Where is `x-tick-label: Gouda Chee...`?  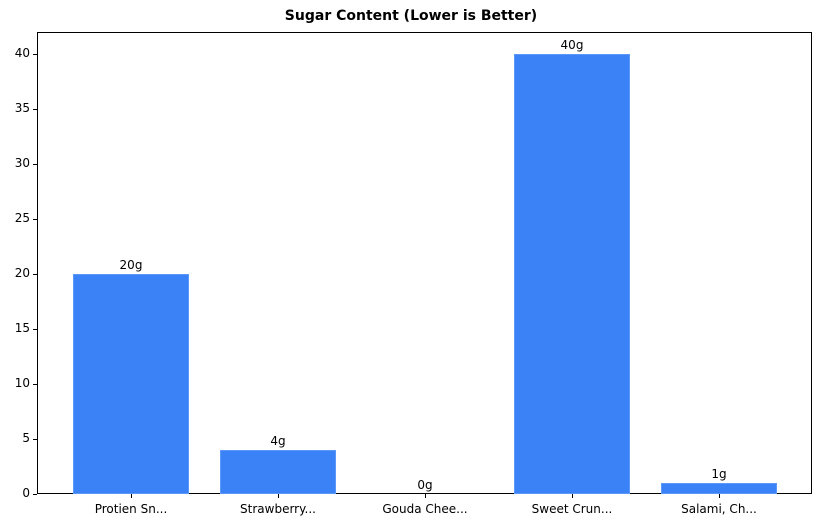 x-tick-label: Gouda Chee... is located at coordinates (425, 509).